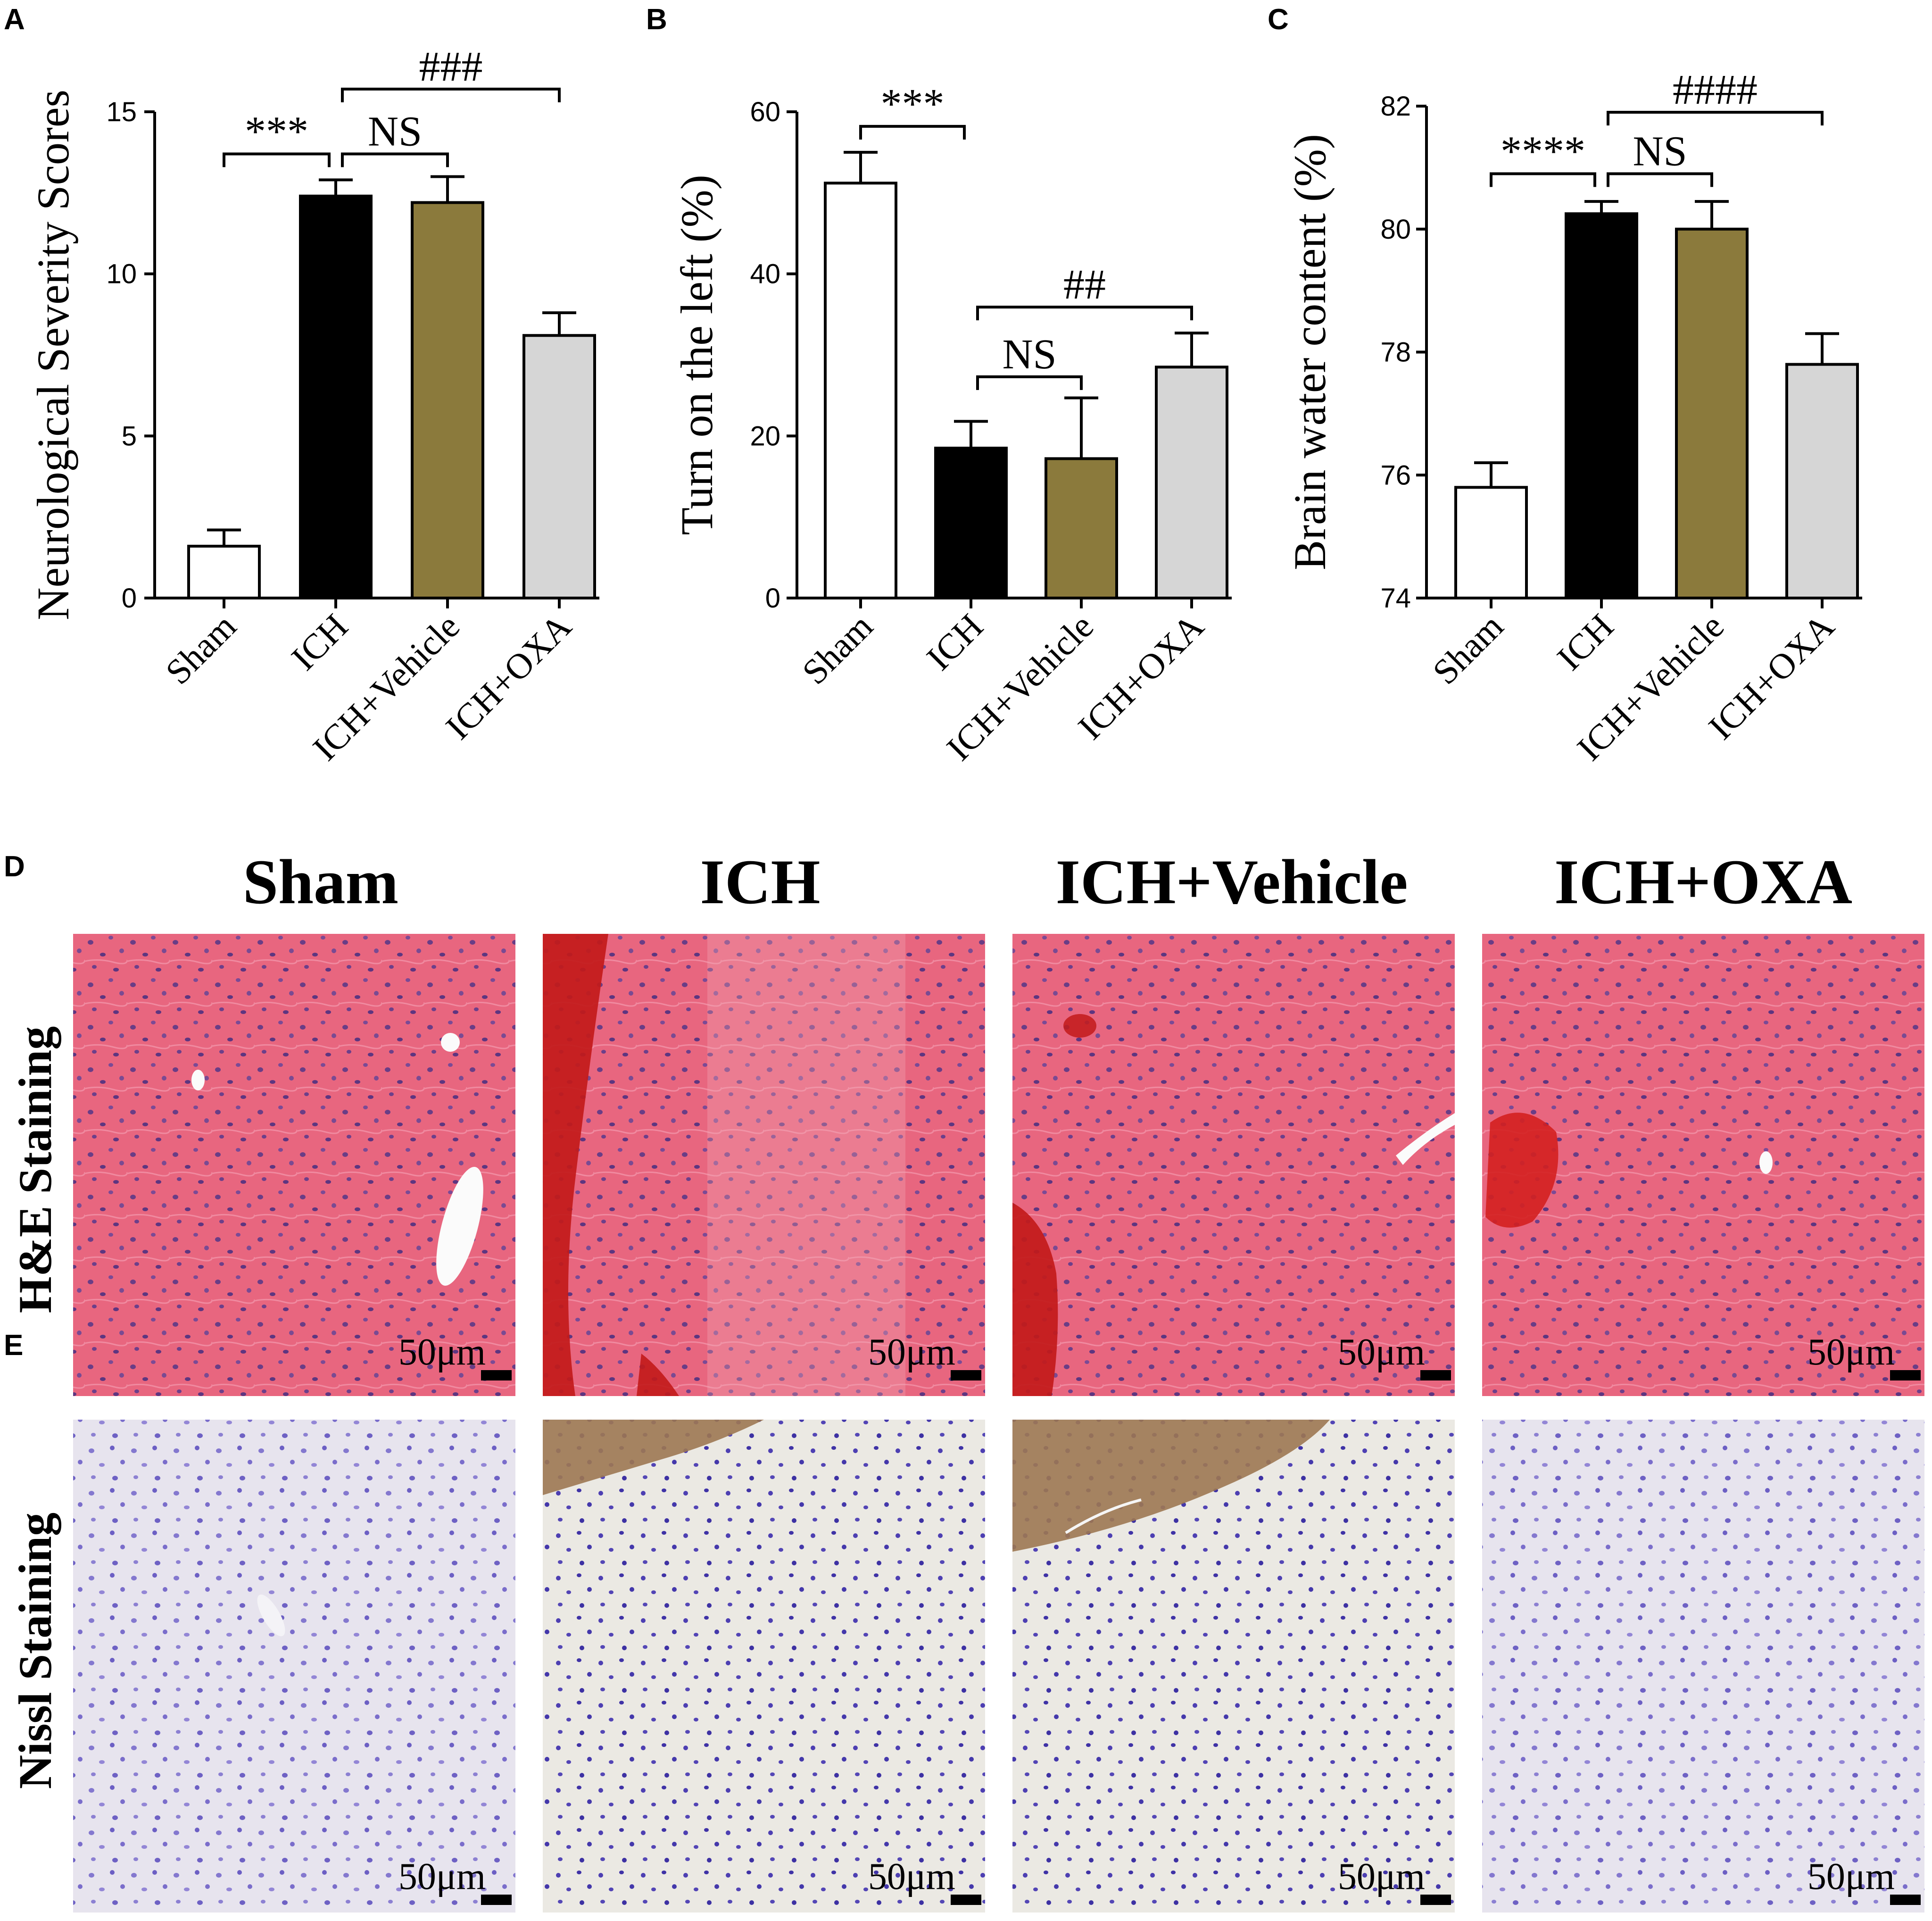  I want to click on scale-bar-he-ich-oxa: 50μm, so click(1864, 1355).